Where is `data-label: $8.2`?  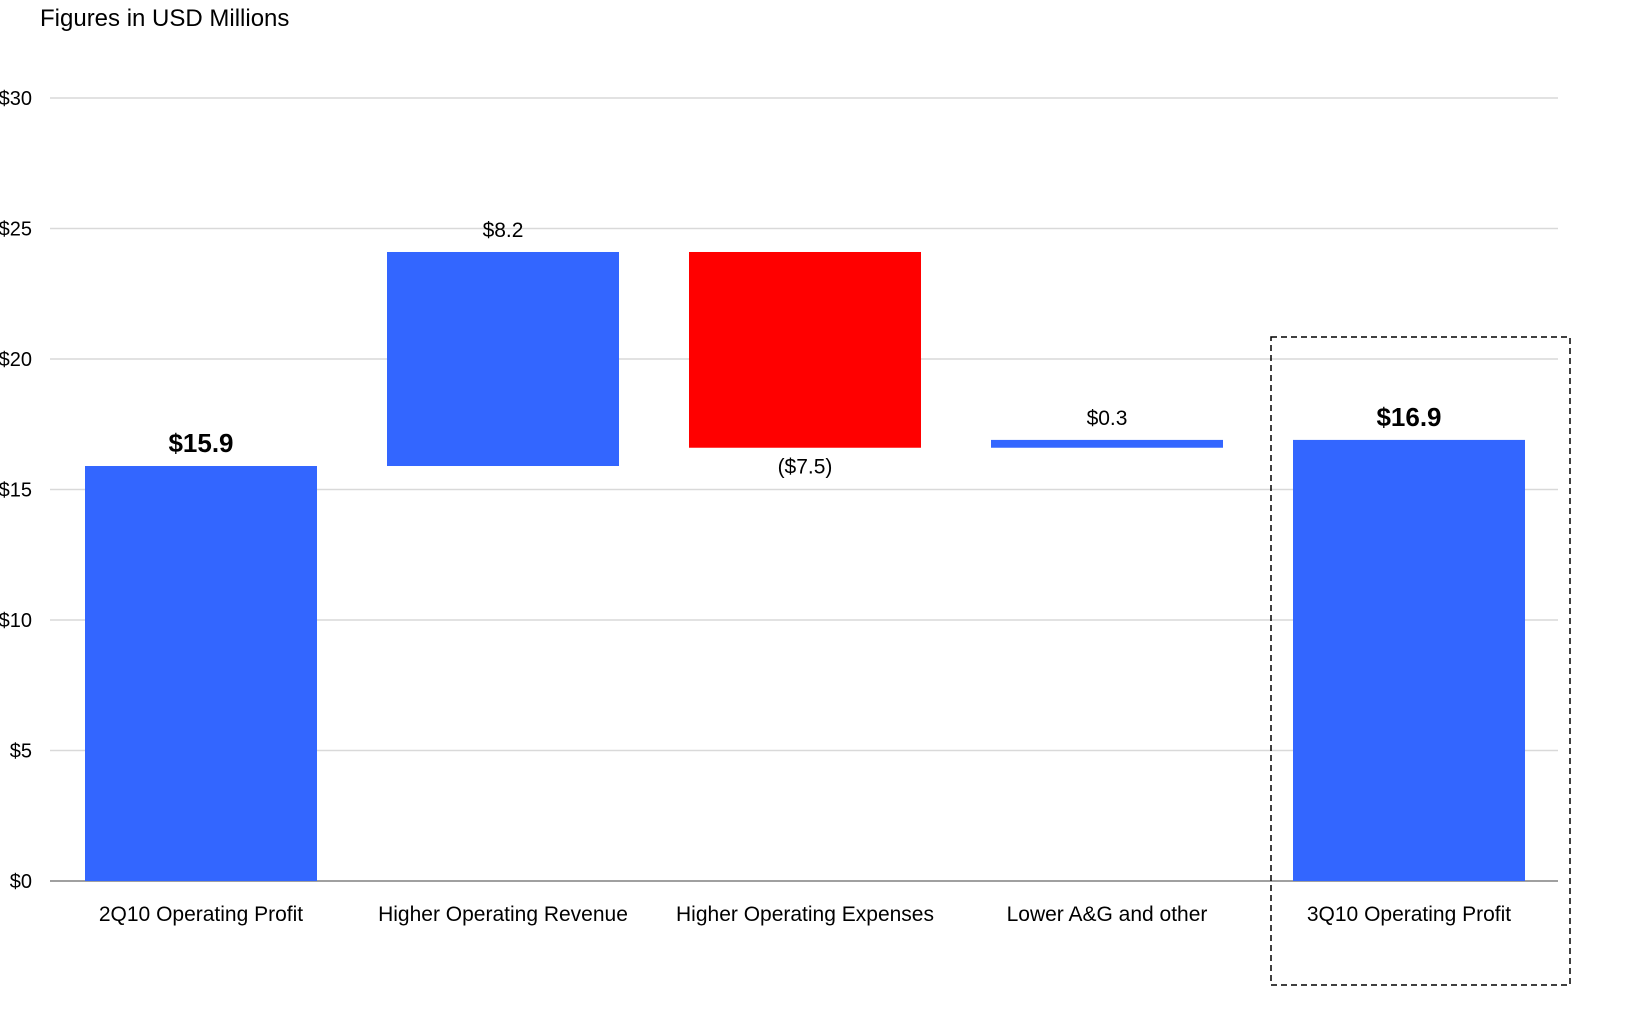 data-label: $8.2 is located at coordinates (503, 230).